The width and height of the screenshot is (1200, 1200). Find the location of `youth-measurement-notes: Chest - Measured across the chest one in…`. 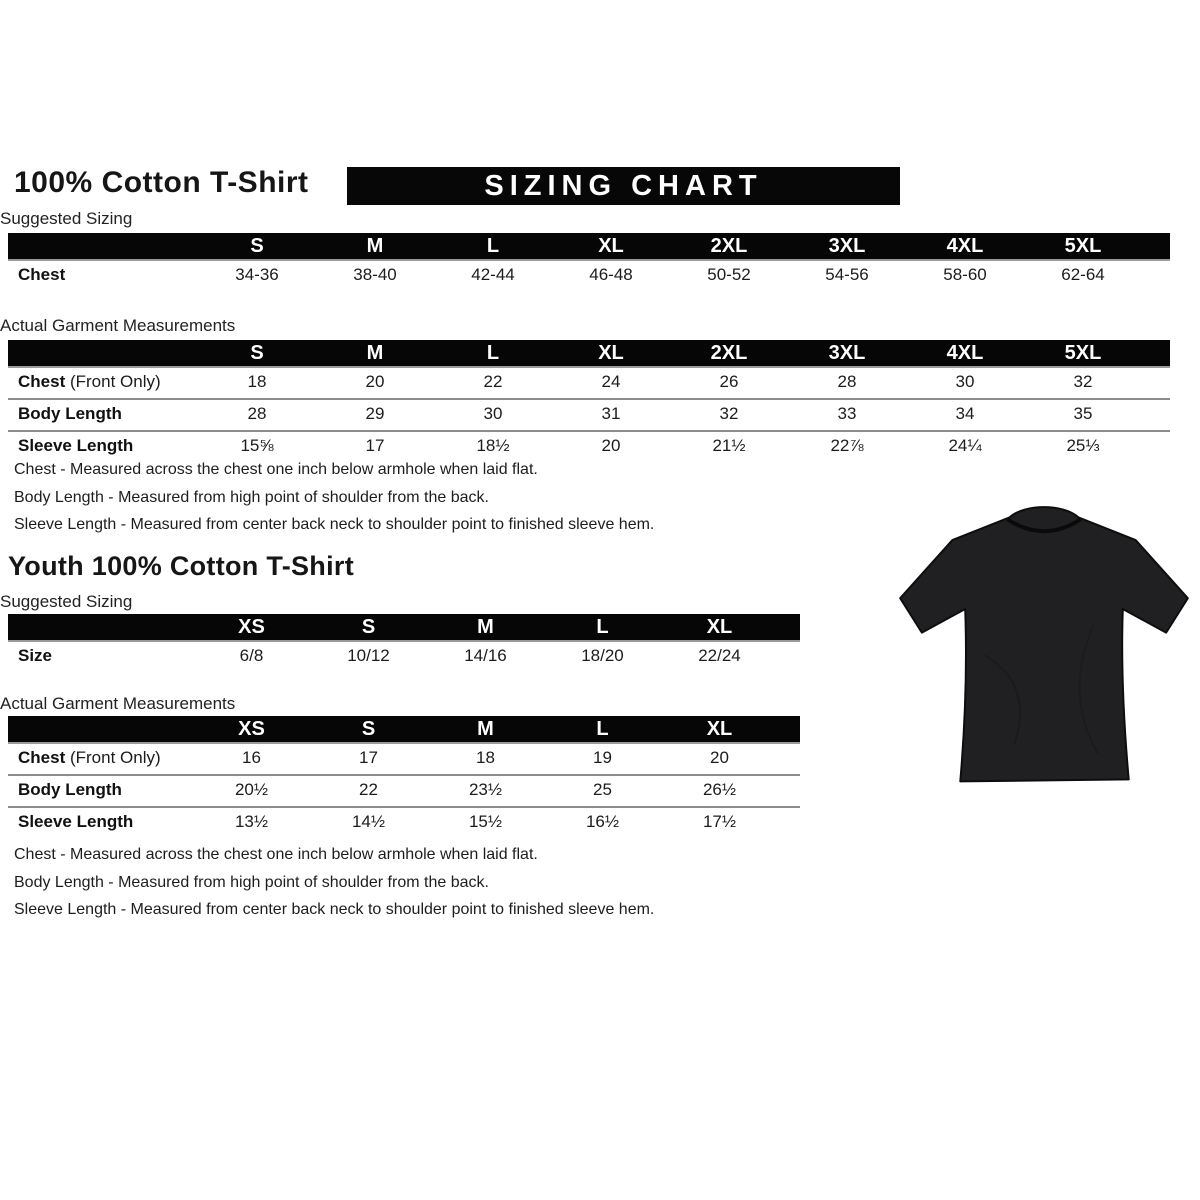

youth-measurement-notes: Chest - Measured across the chest one in… is located at coordinates (334, 882).